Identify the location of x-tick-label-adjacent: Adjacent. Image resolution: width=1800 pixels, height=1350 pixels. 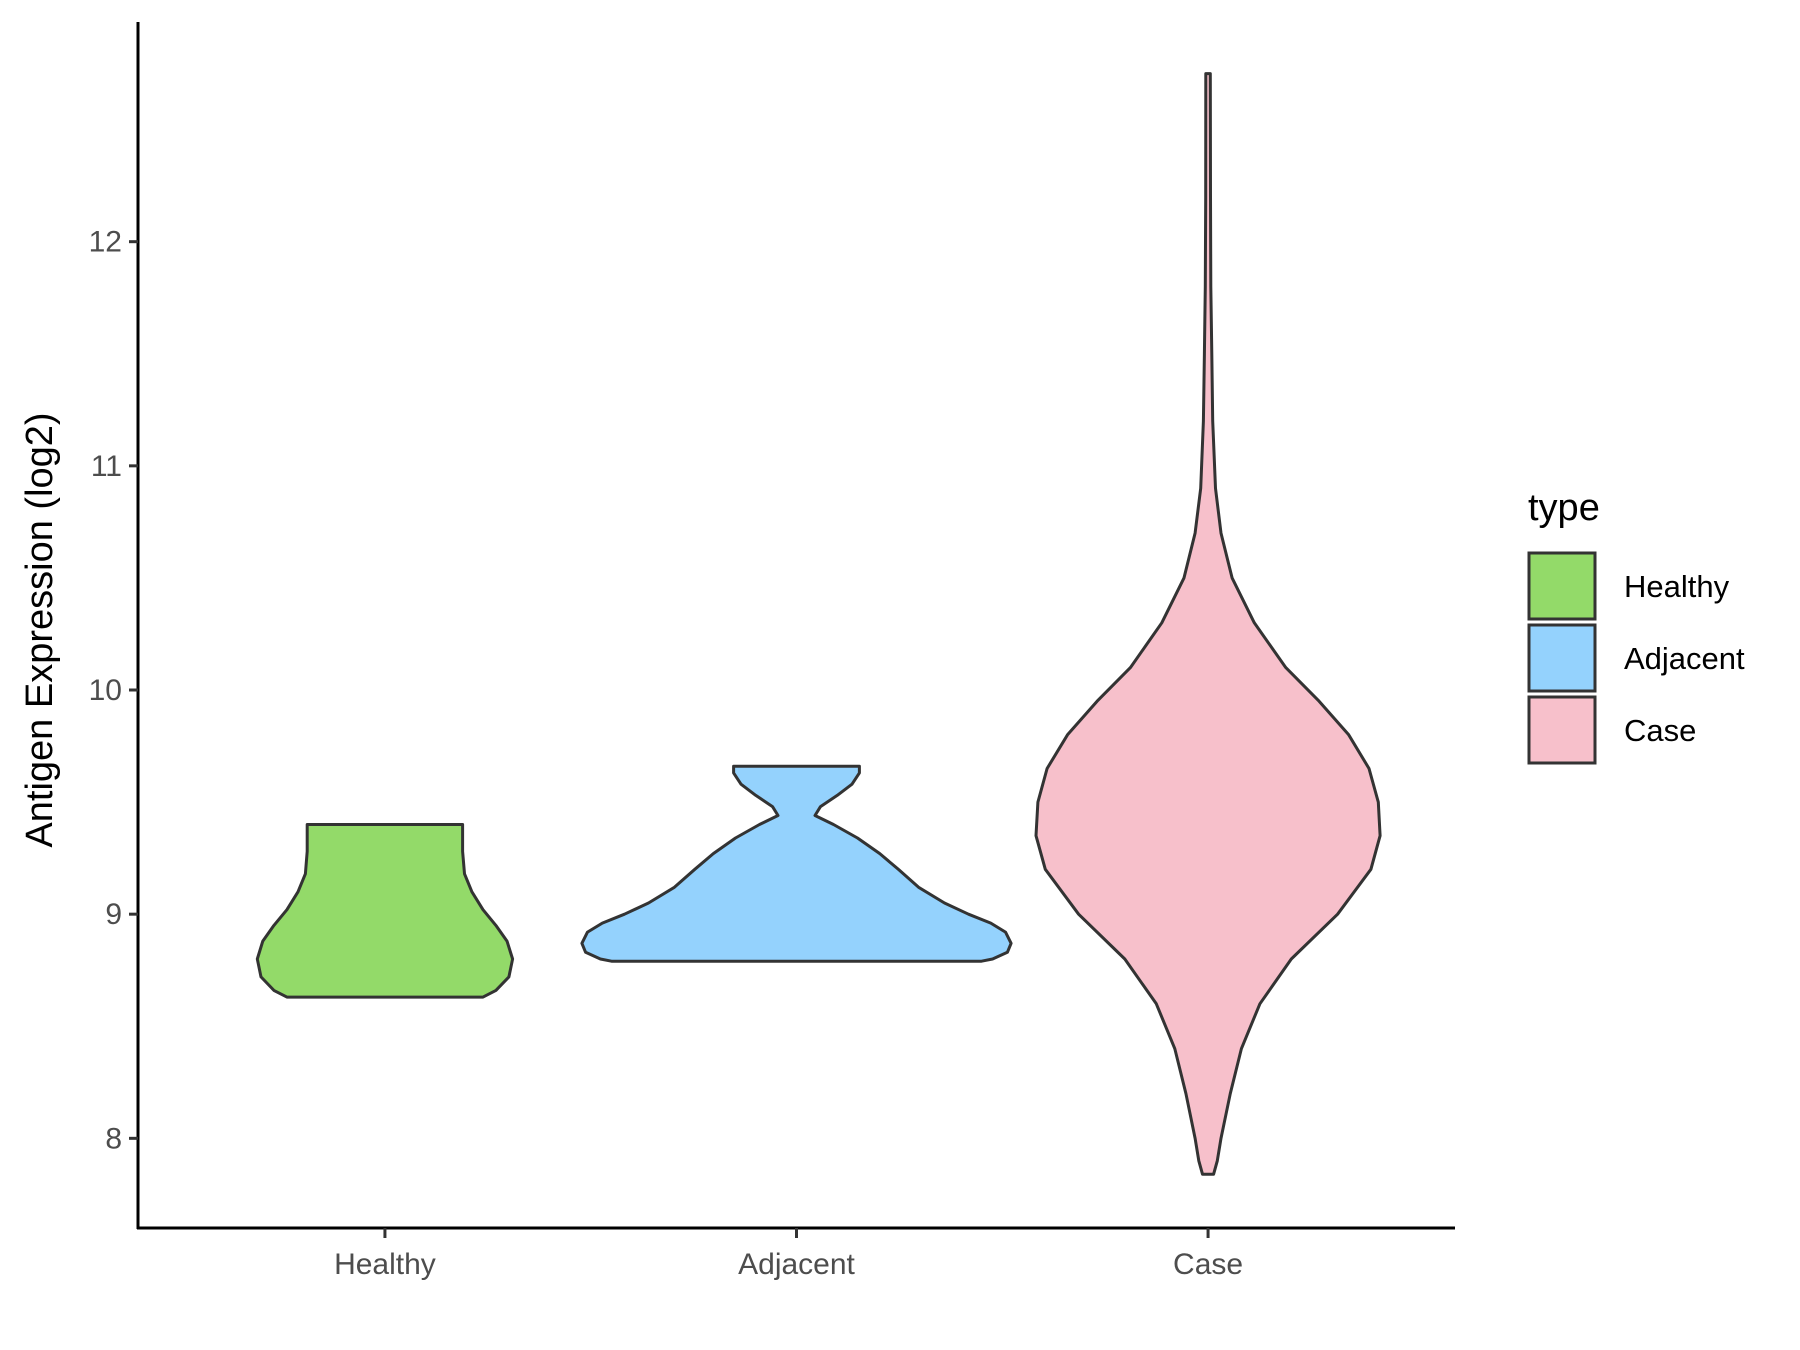
(796, 1264).